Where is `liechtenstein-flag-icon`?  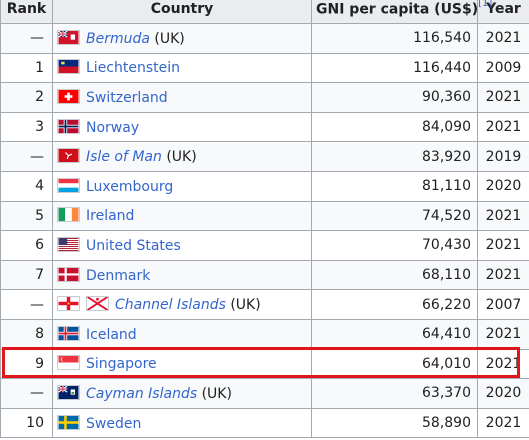 liechtenstein-flag-icon is located at coordinates (68, 67).